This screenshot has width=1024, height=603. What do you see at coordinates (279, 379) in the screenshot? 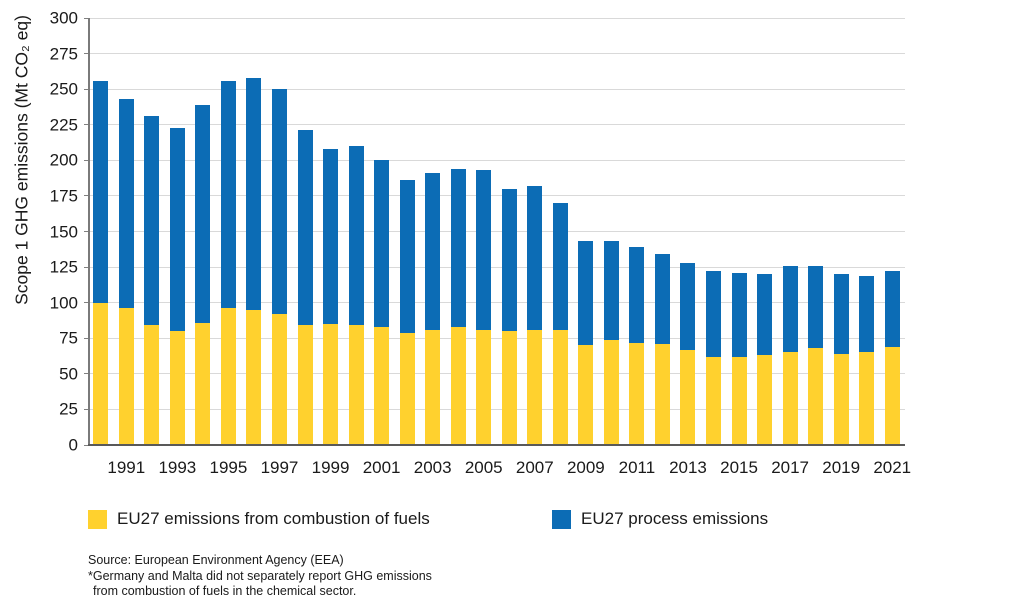
I see `bar-segment-combustion-1997` at bounding box center [279, 379].